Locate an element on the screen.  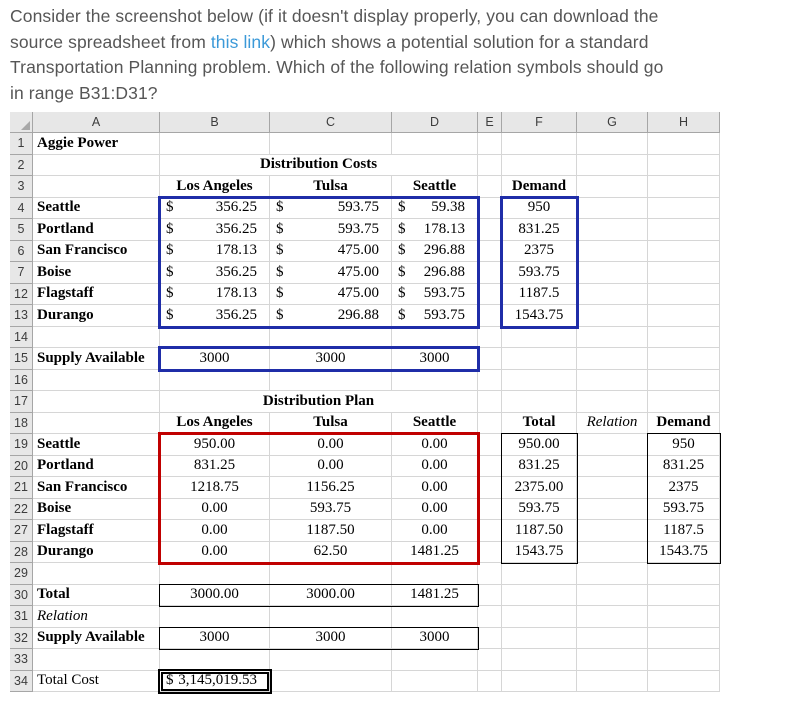
cell-A19: Seattle is located at coordinates (96, 445).